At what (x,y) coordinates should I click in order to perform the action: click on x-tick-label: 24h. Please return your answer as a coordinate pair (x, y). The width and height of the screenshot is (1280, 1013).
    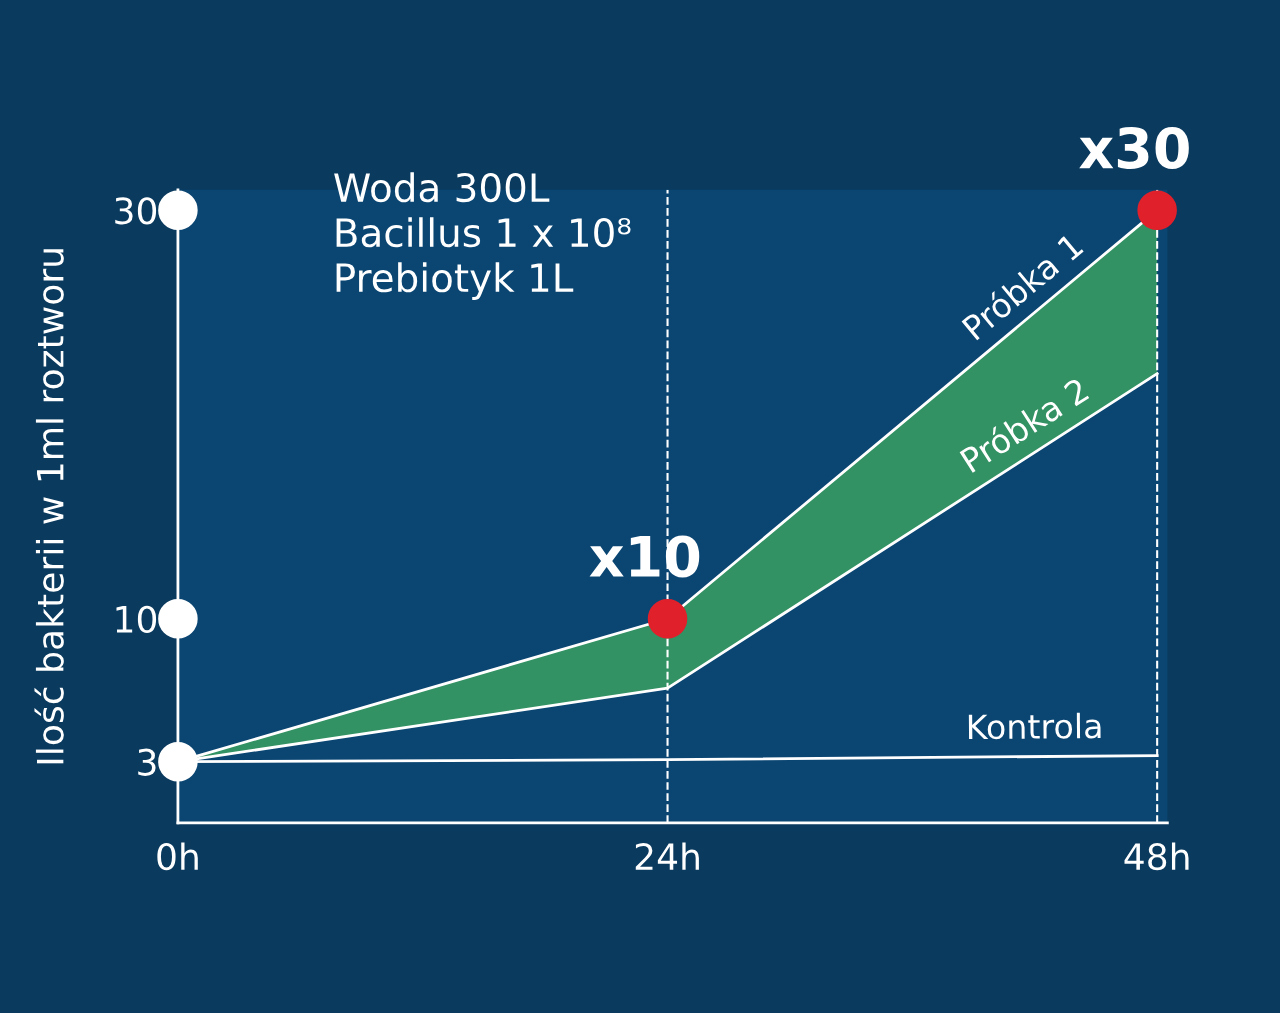
    Looking at the image, I should click on (667, 856).